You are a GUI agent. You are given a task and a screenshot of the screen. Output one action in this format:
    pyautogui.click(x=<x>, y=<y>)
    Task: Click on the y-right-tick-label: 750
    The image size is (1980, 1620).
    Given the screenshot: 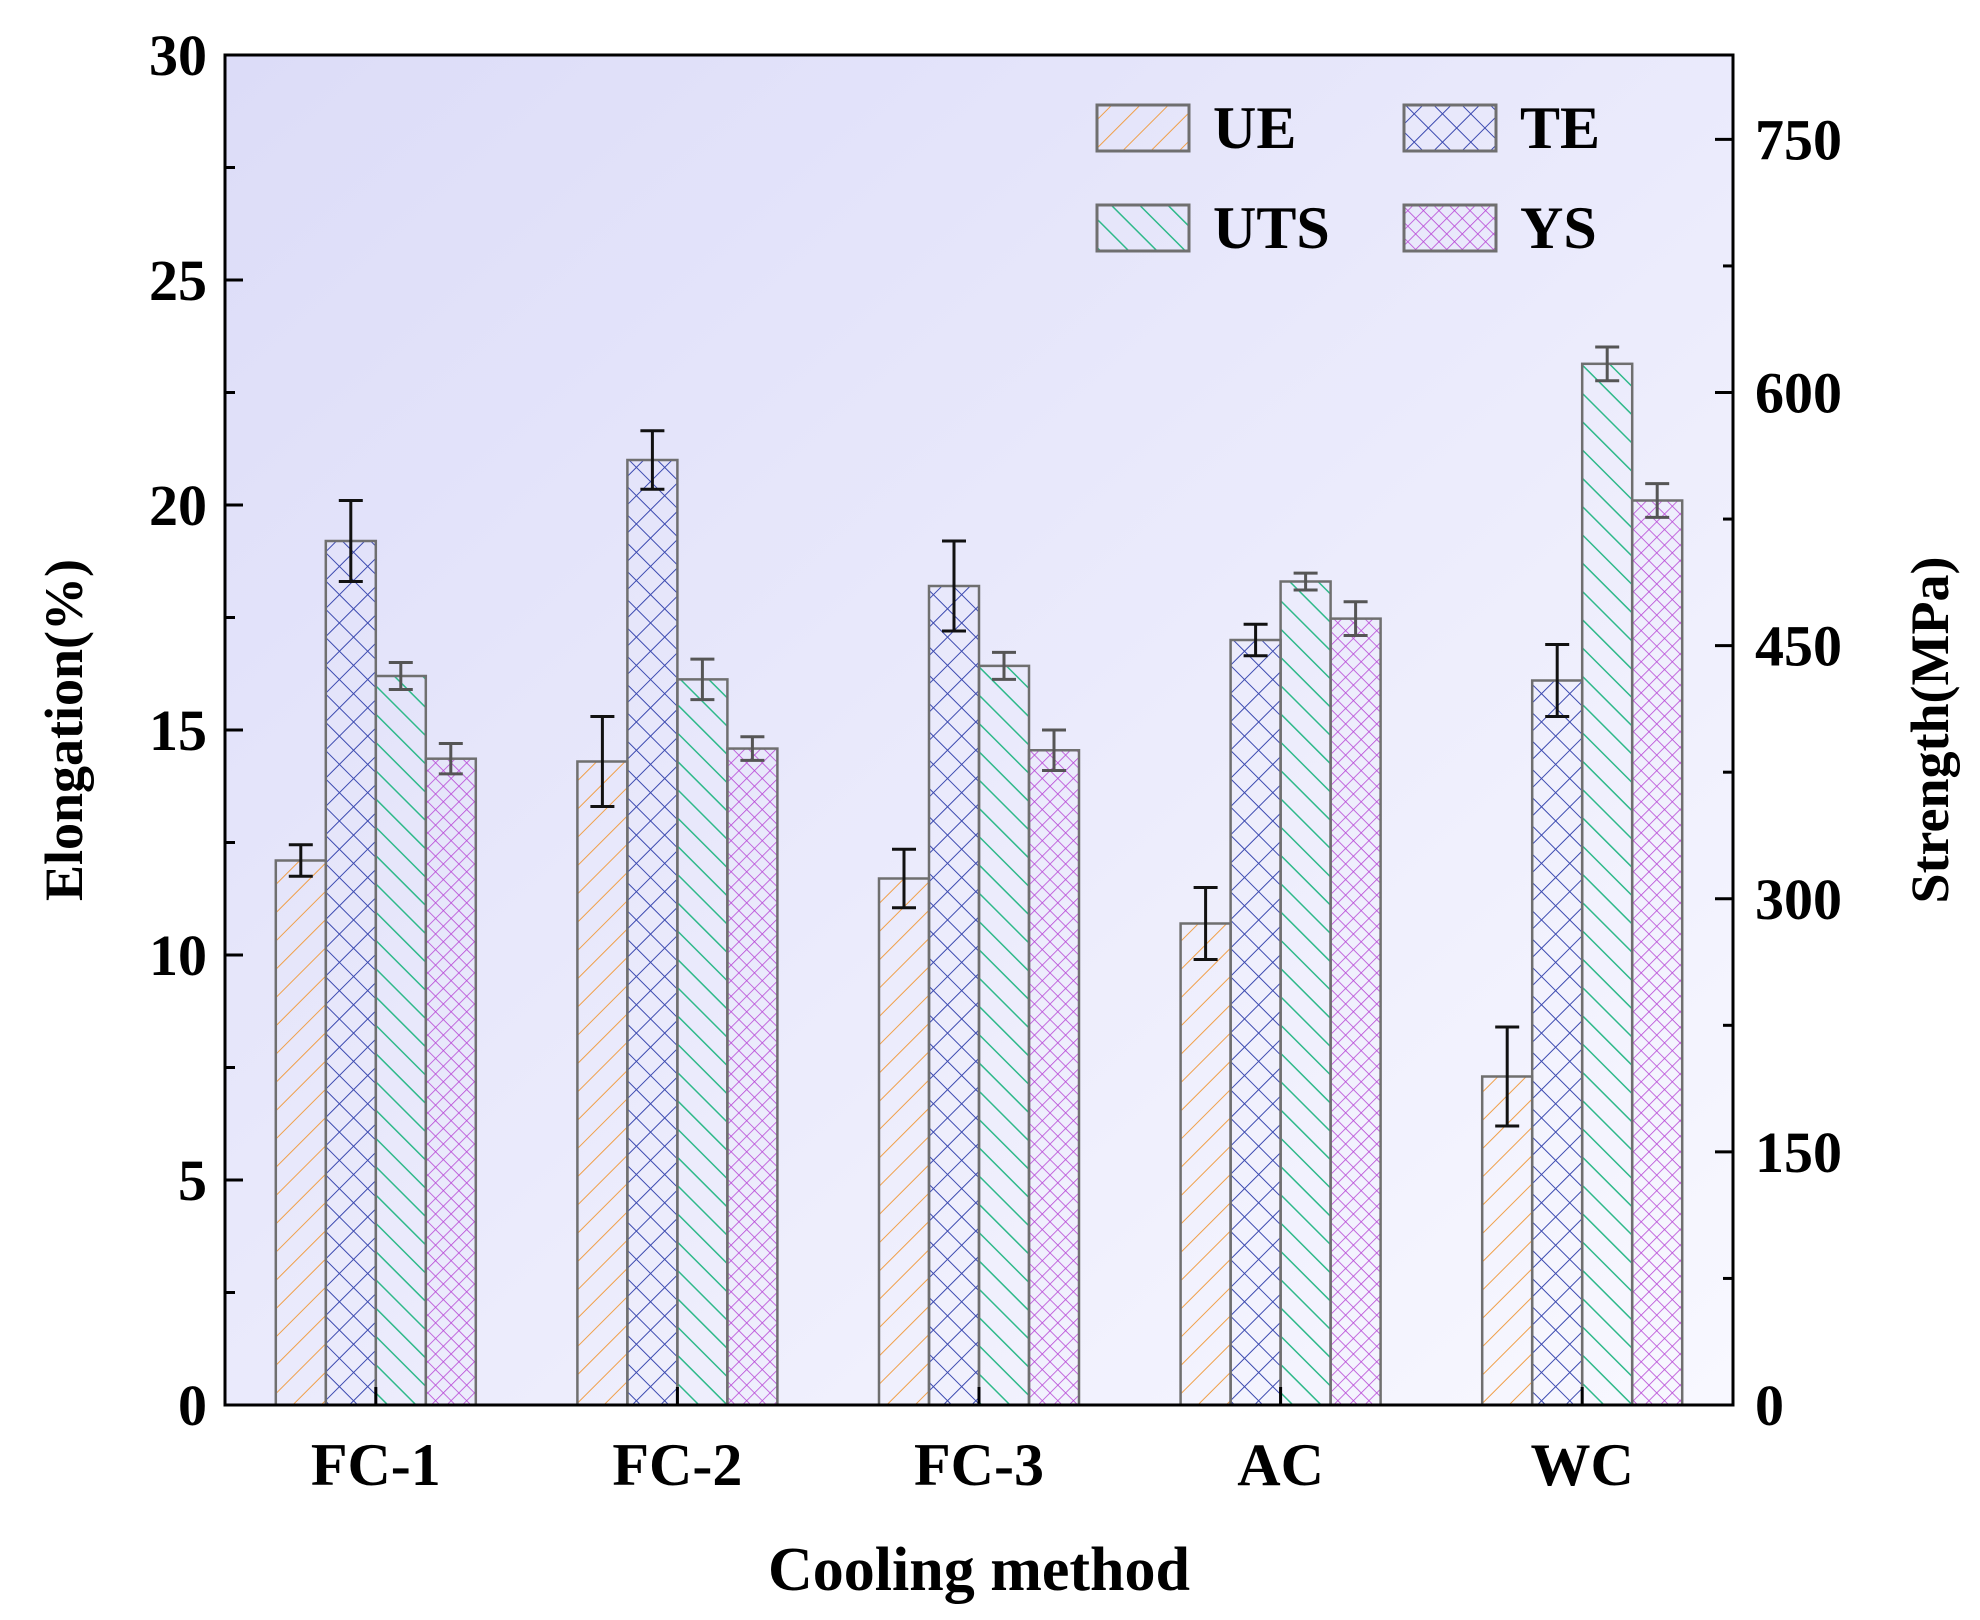 What is the action you would take?
    pyautogui.click(x=1798, y=139)
    